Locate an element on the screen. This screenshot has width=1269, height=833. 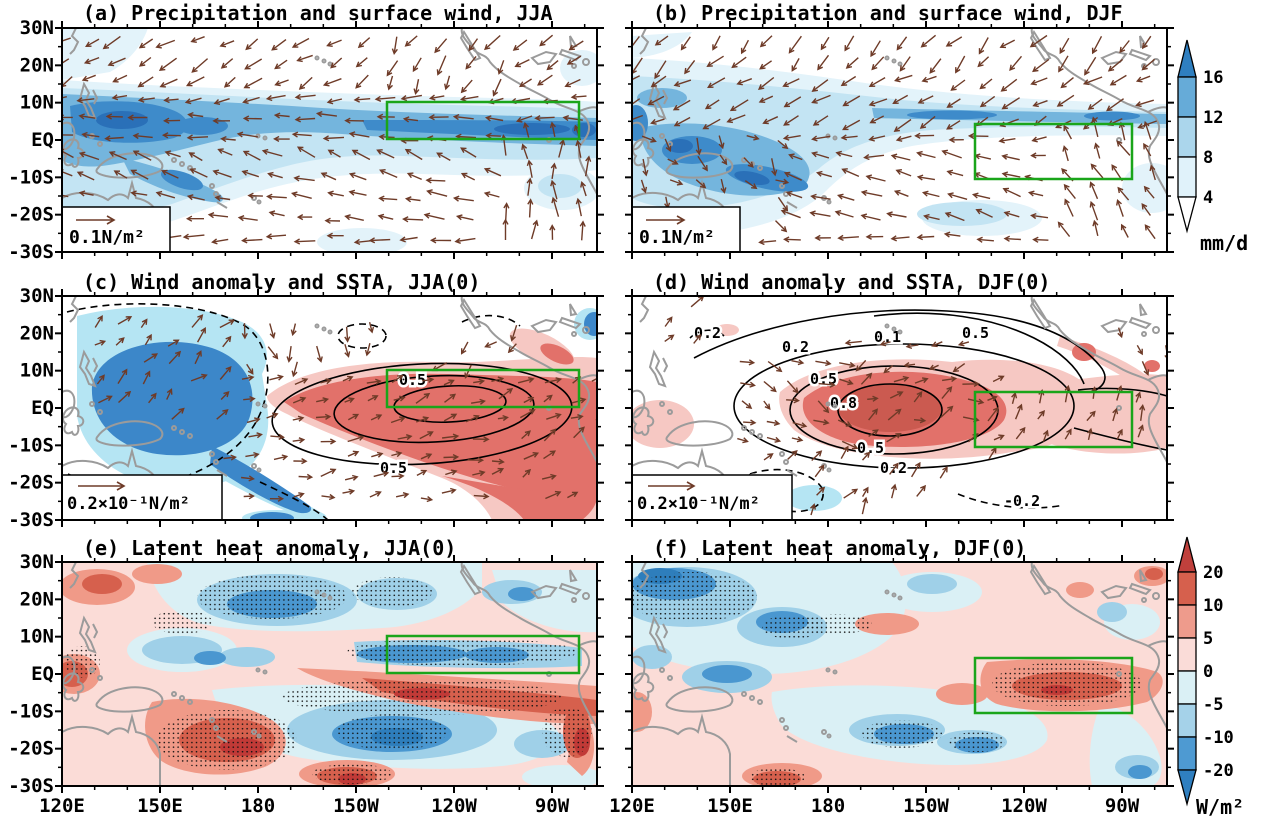
colorbar-tick-label: 12 is located at coordinates (1213, 118).